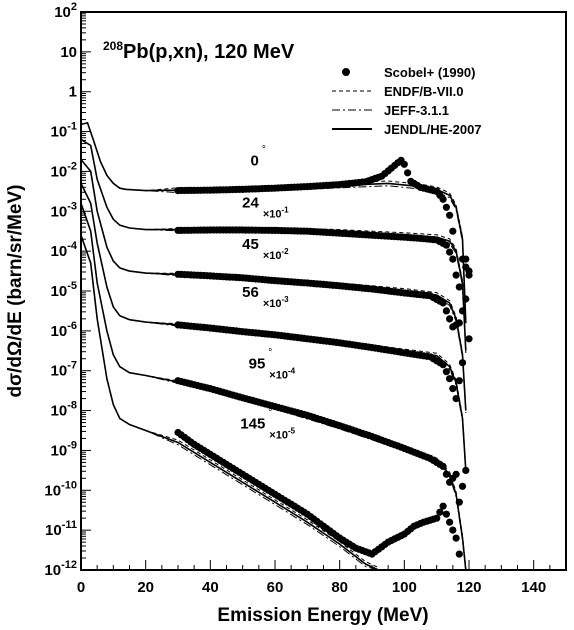  What do you see at coordinates (81, 587) in the screenshot?
I see `x-tick-label: 0` at bounding box center [81, 587].